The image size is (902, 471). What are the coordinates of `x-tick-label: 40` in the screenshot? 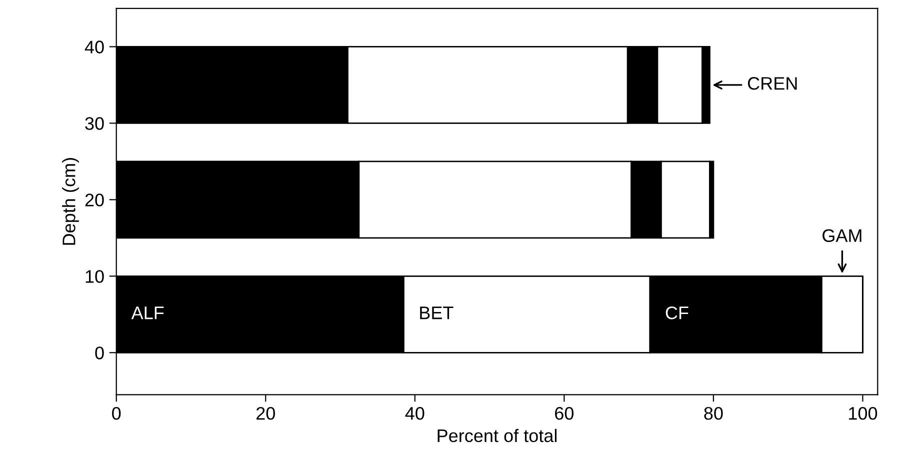 It's located at (414, 413).